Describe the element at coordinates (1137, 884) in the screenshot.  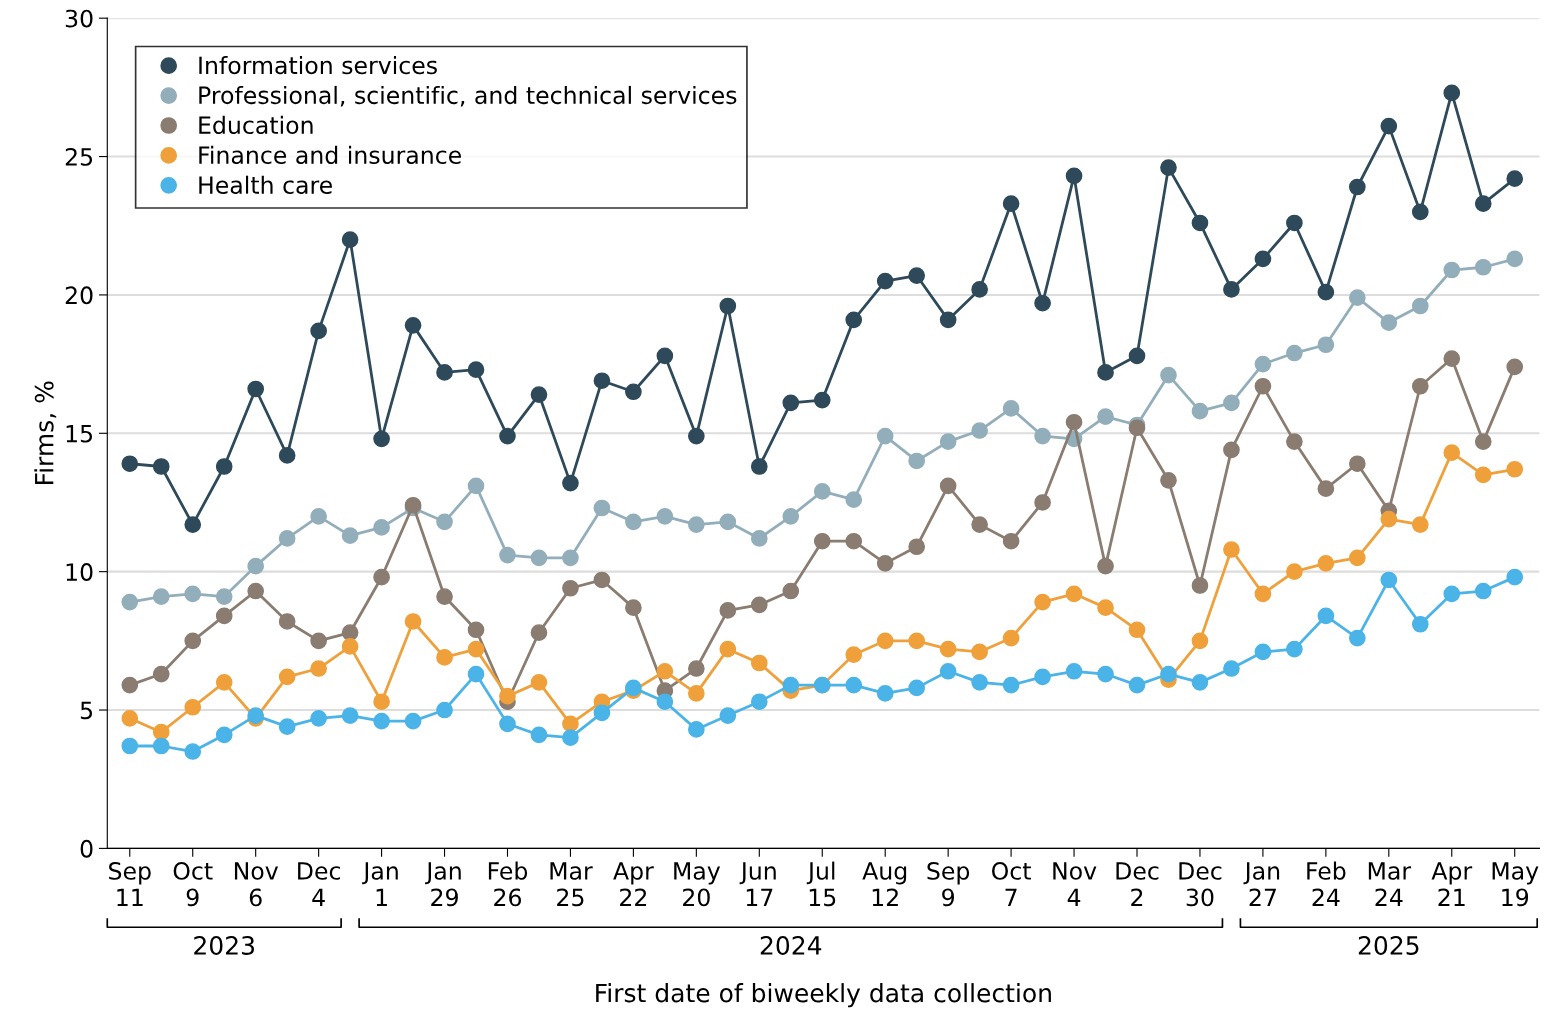
I see `x-tick-label: Dec 2` at that location.